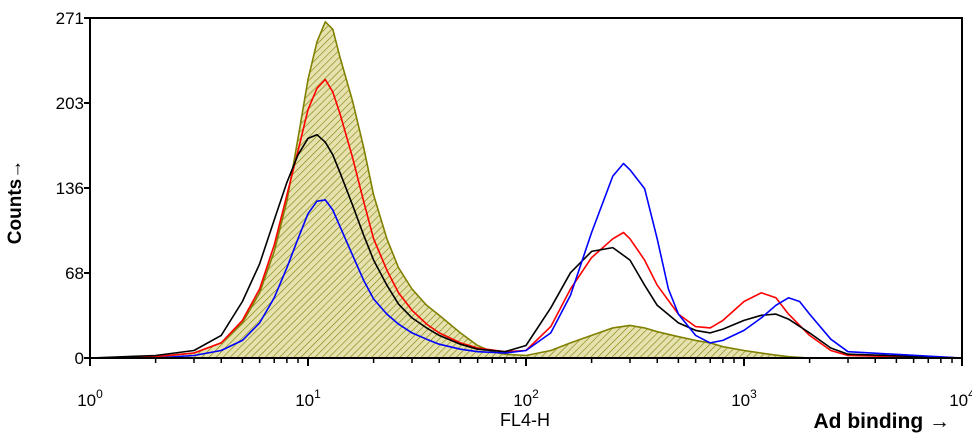 The width and height of the screenshot is (972, 445). I want to click on y-tick-label: 0, so click(79, 358).